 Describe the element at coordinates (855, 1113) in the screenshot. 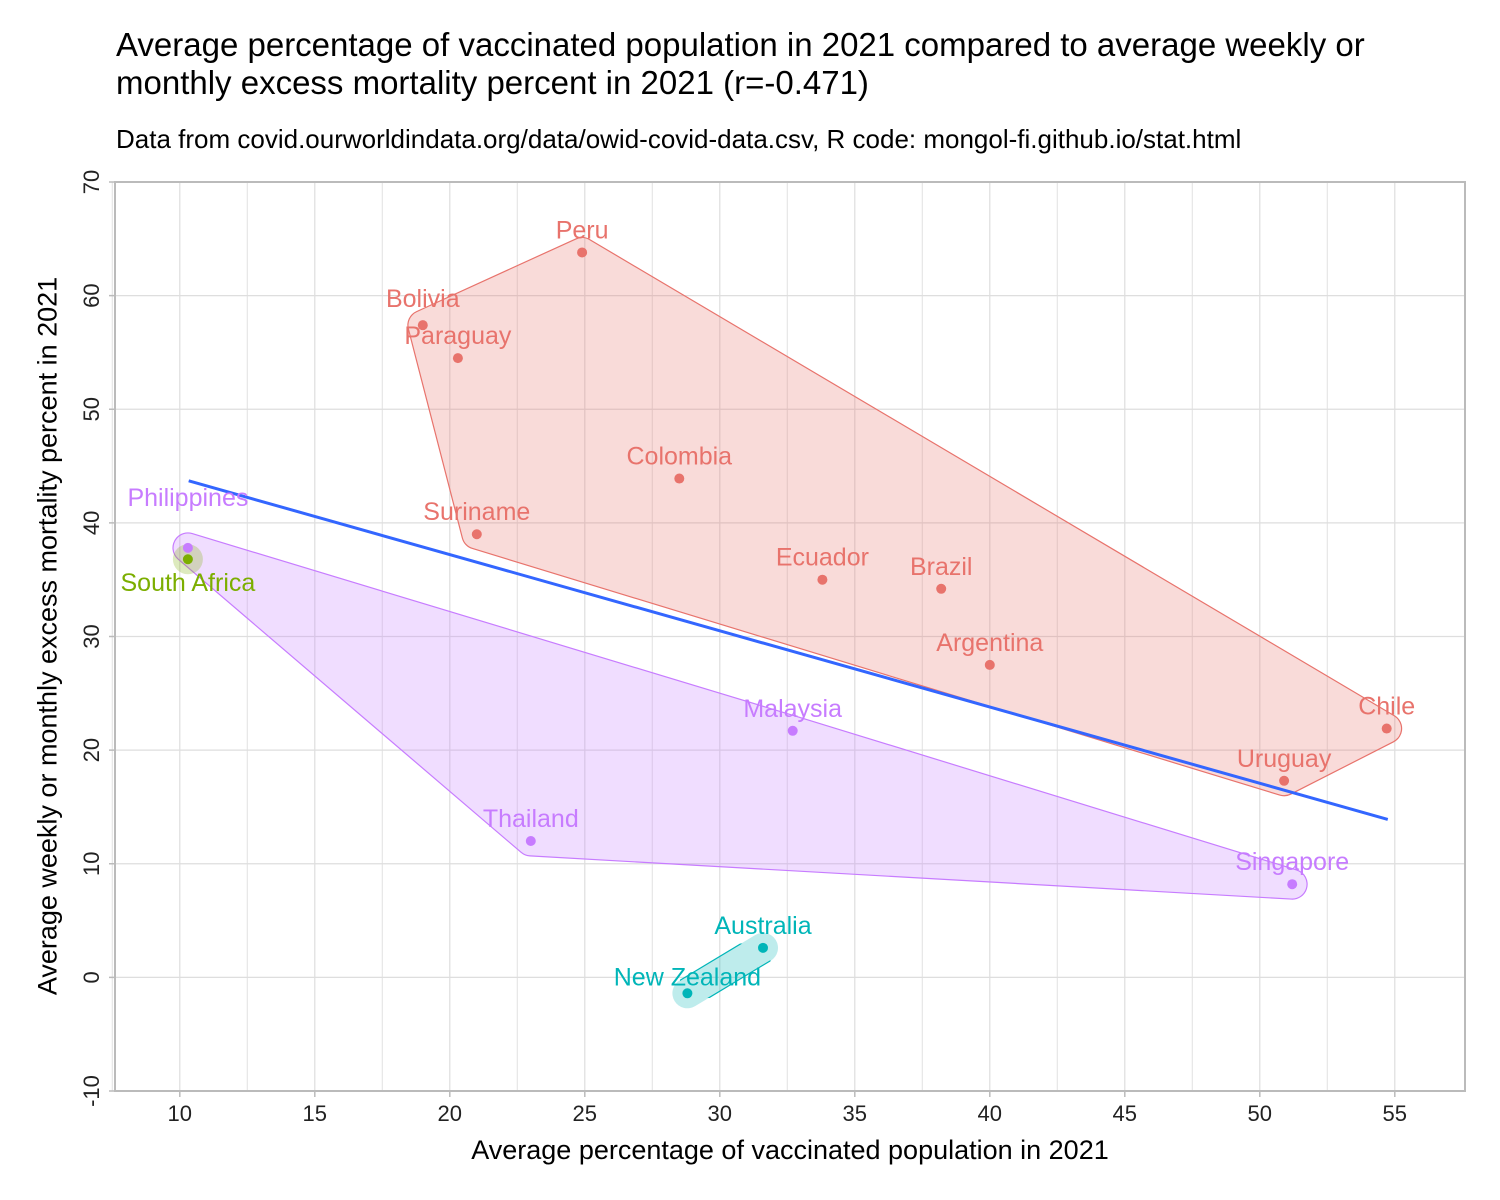

I see `x-tick-label: 35` at that location.